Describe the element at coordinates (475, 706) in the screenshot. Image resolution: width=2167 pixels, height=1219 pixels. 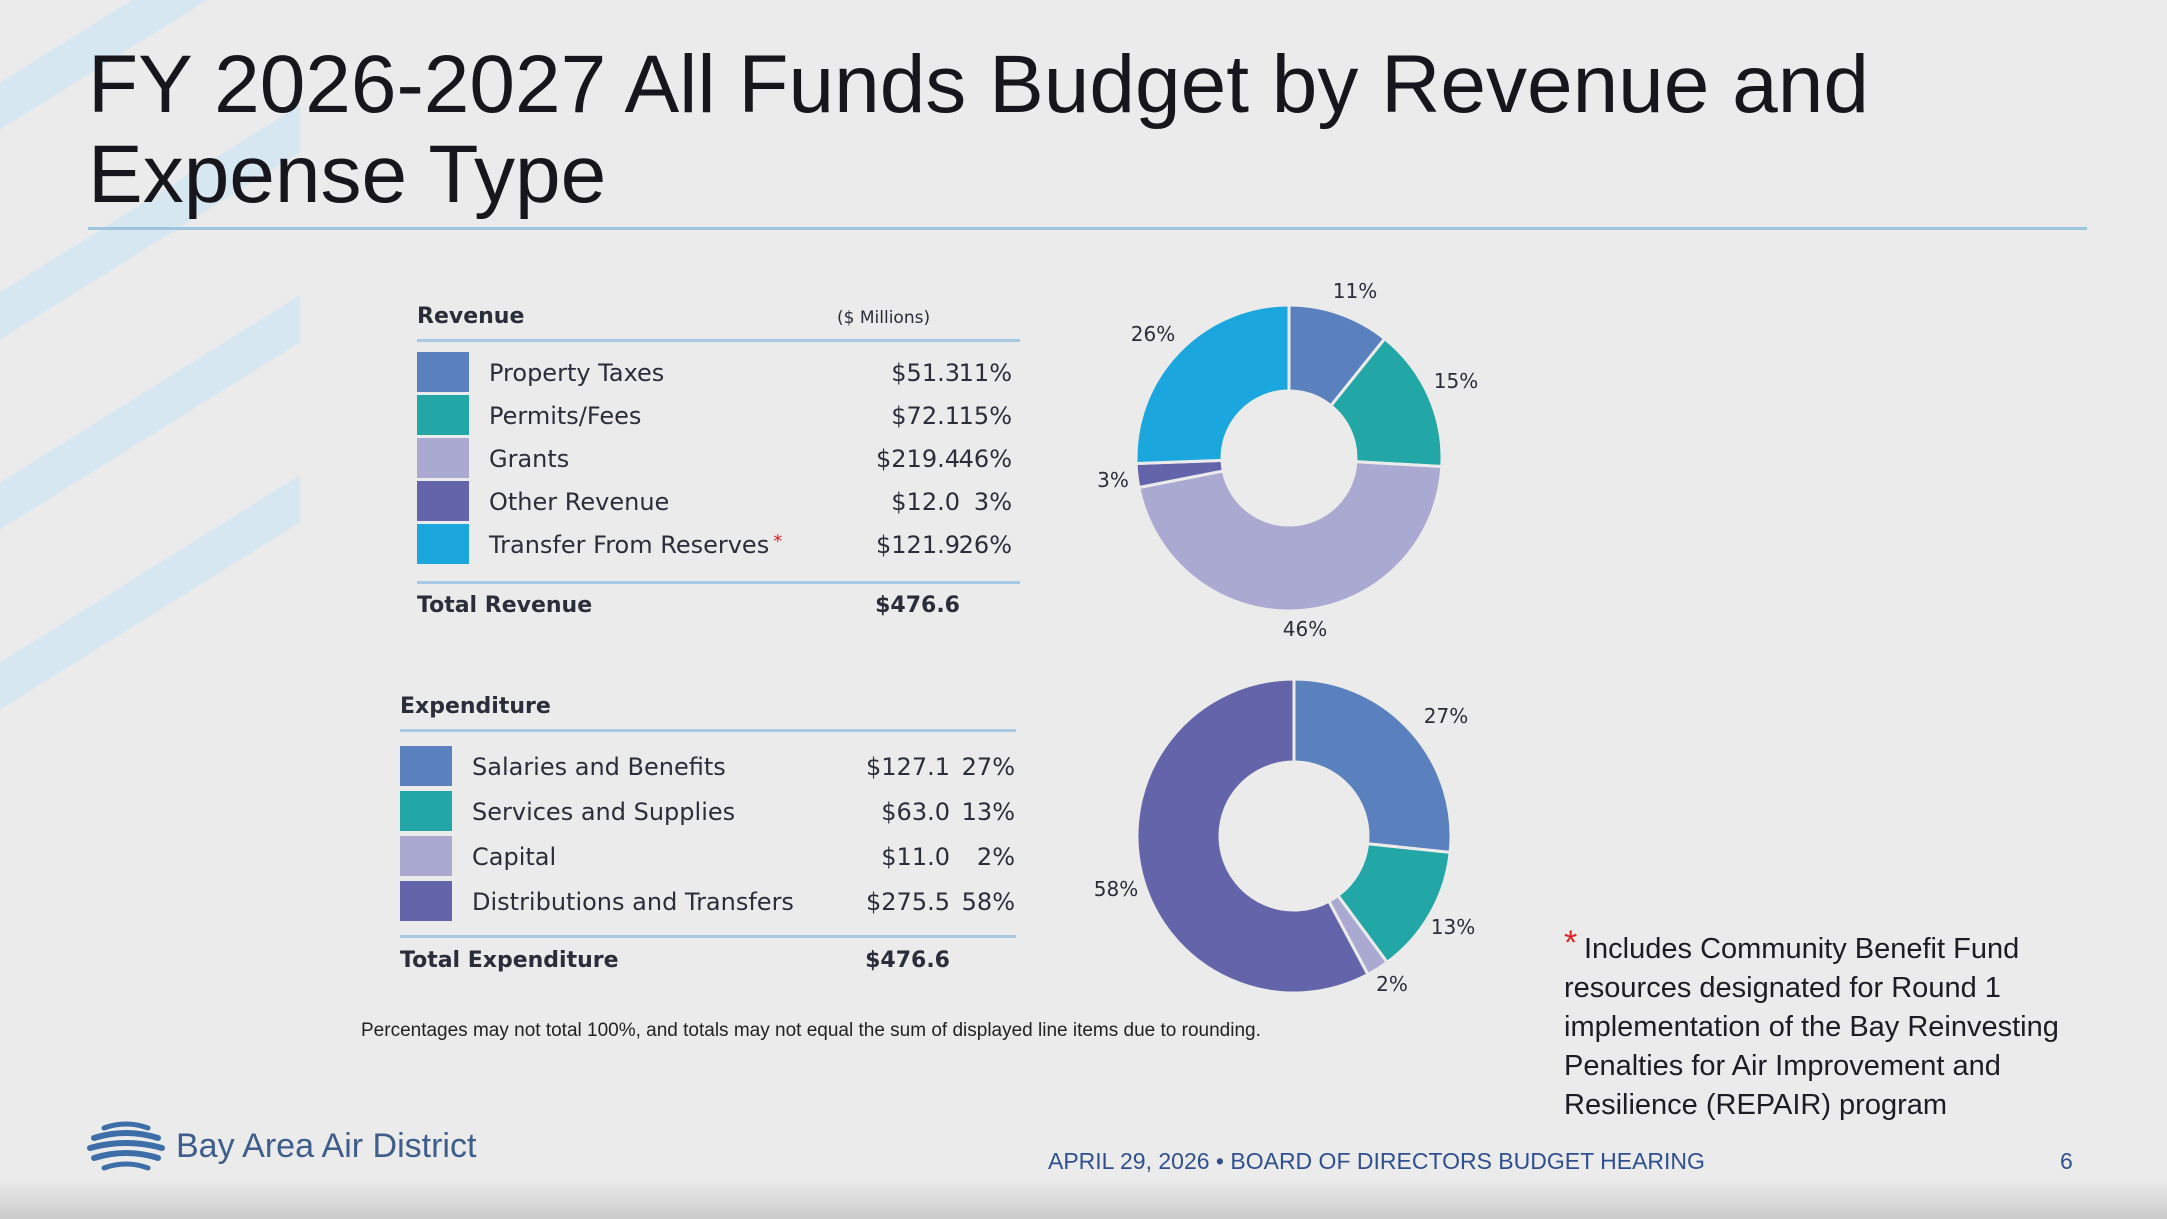
I see `expenditure-header: Expenditure` at that location.